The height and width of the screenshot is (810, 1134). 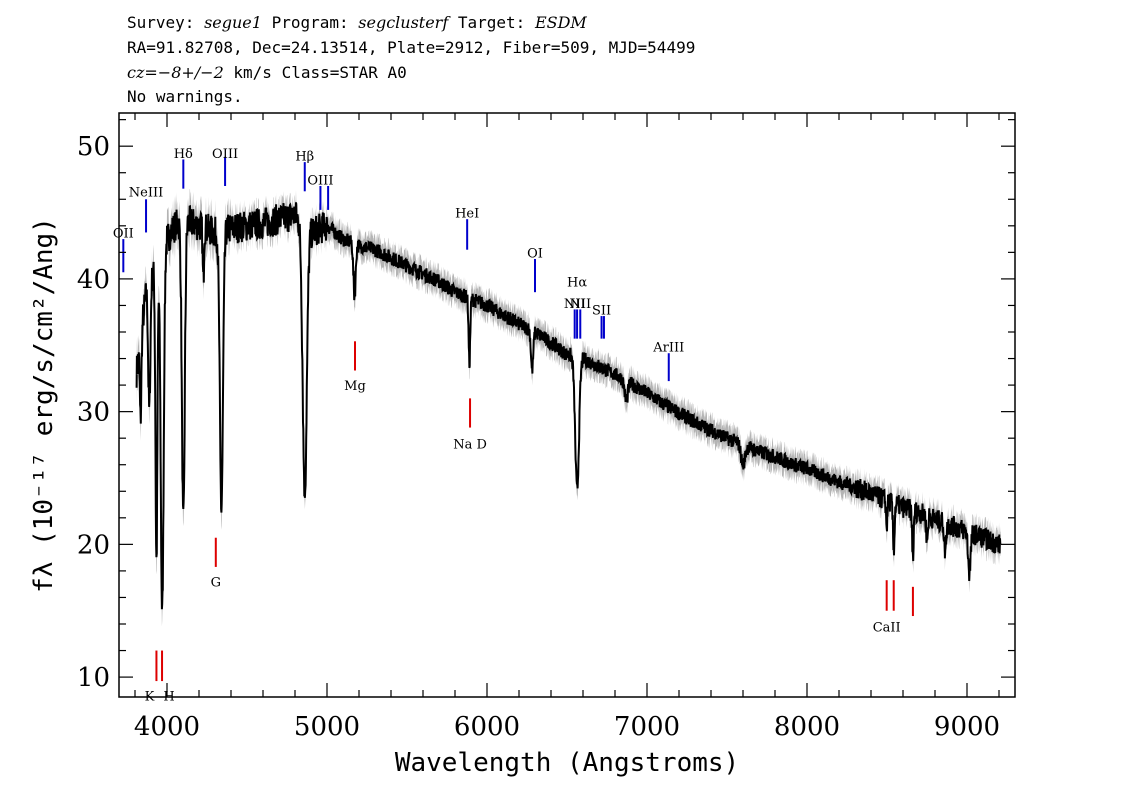 I want to click on x-axis-label: Wavelength (Angstroms), so click(x=567, y=763).